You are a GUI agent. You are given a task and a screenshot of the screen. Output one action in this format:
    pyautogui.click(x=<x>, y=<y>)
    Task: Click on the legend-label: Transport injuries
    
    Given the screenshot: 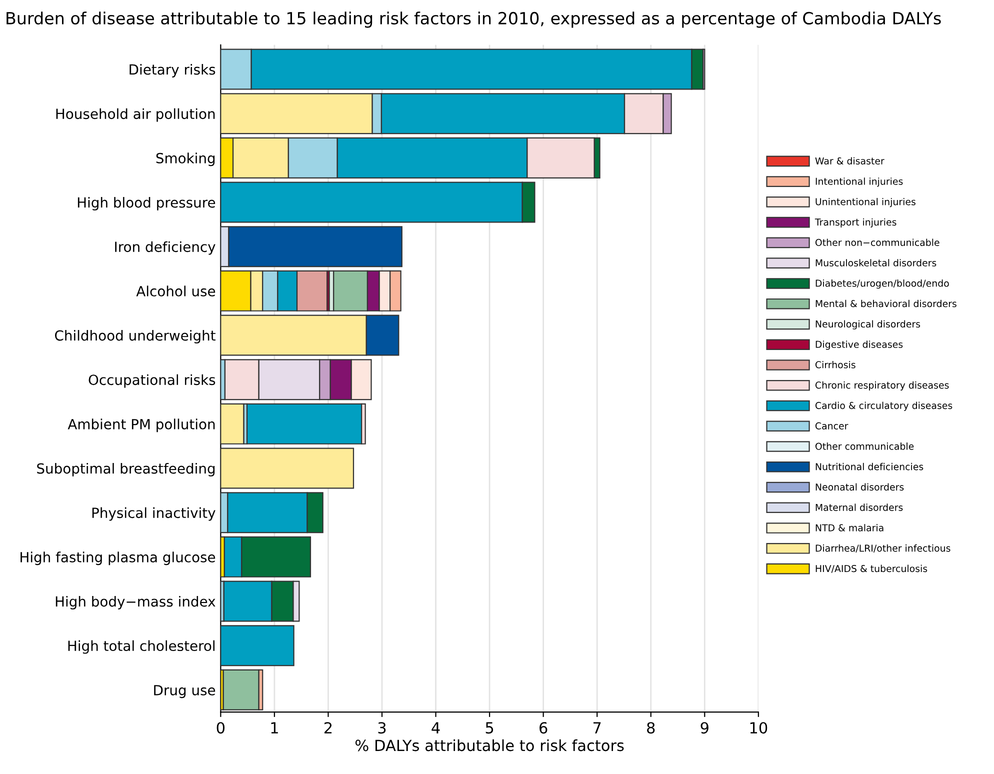 What is the action you would take?
    pyautogui.click(x=855, y=223)
    